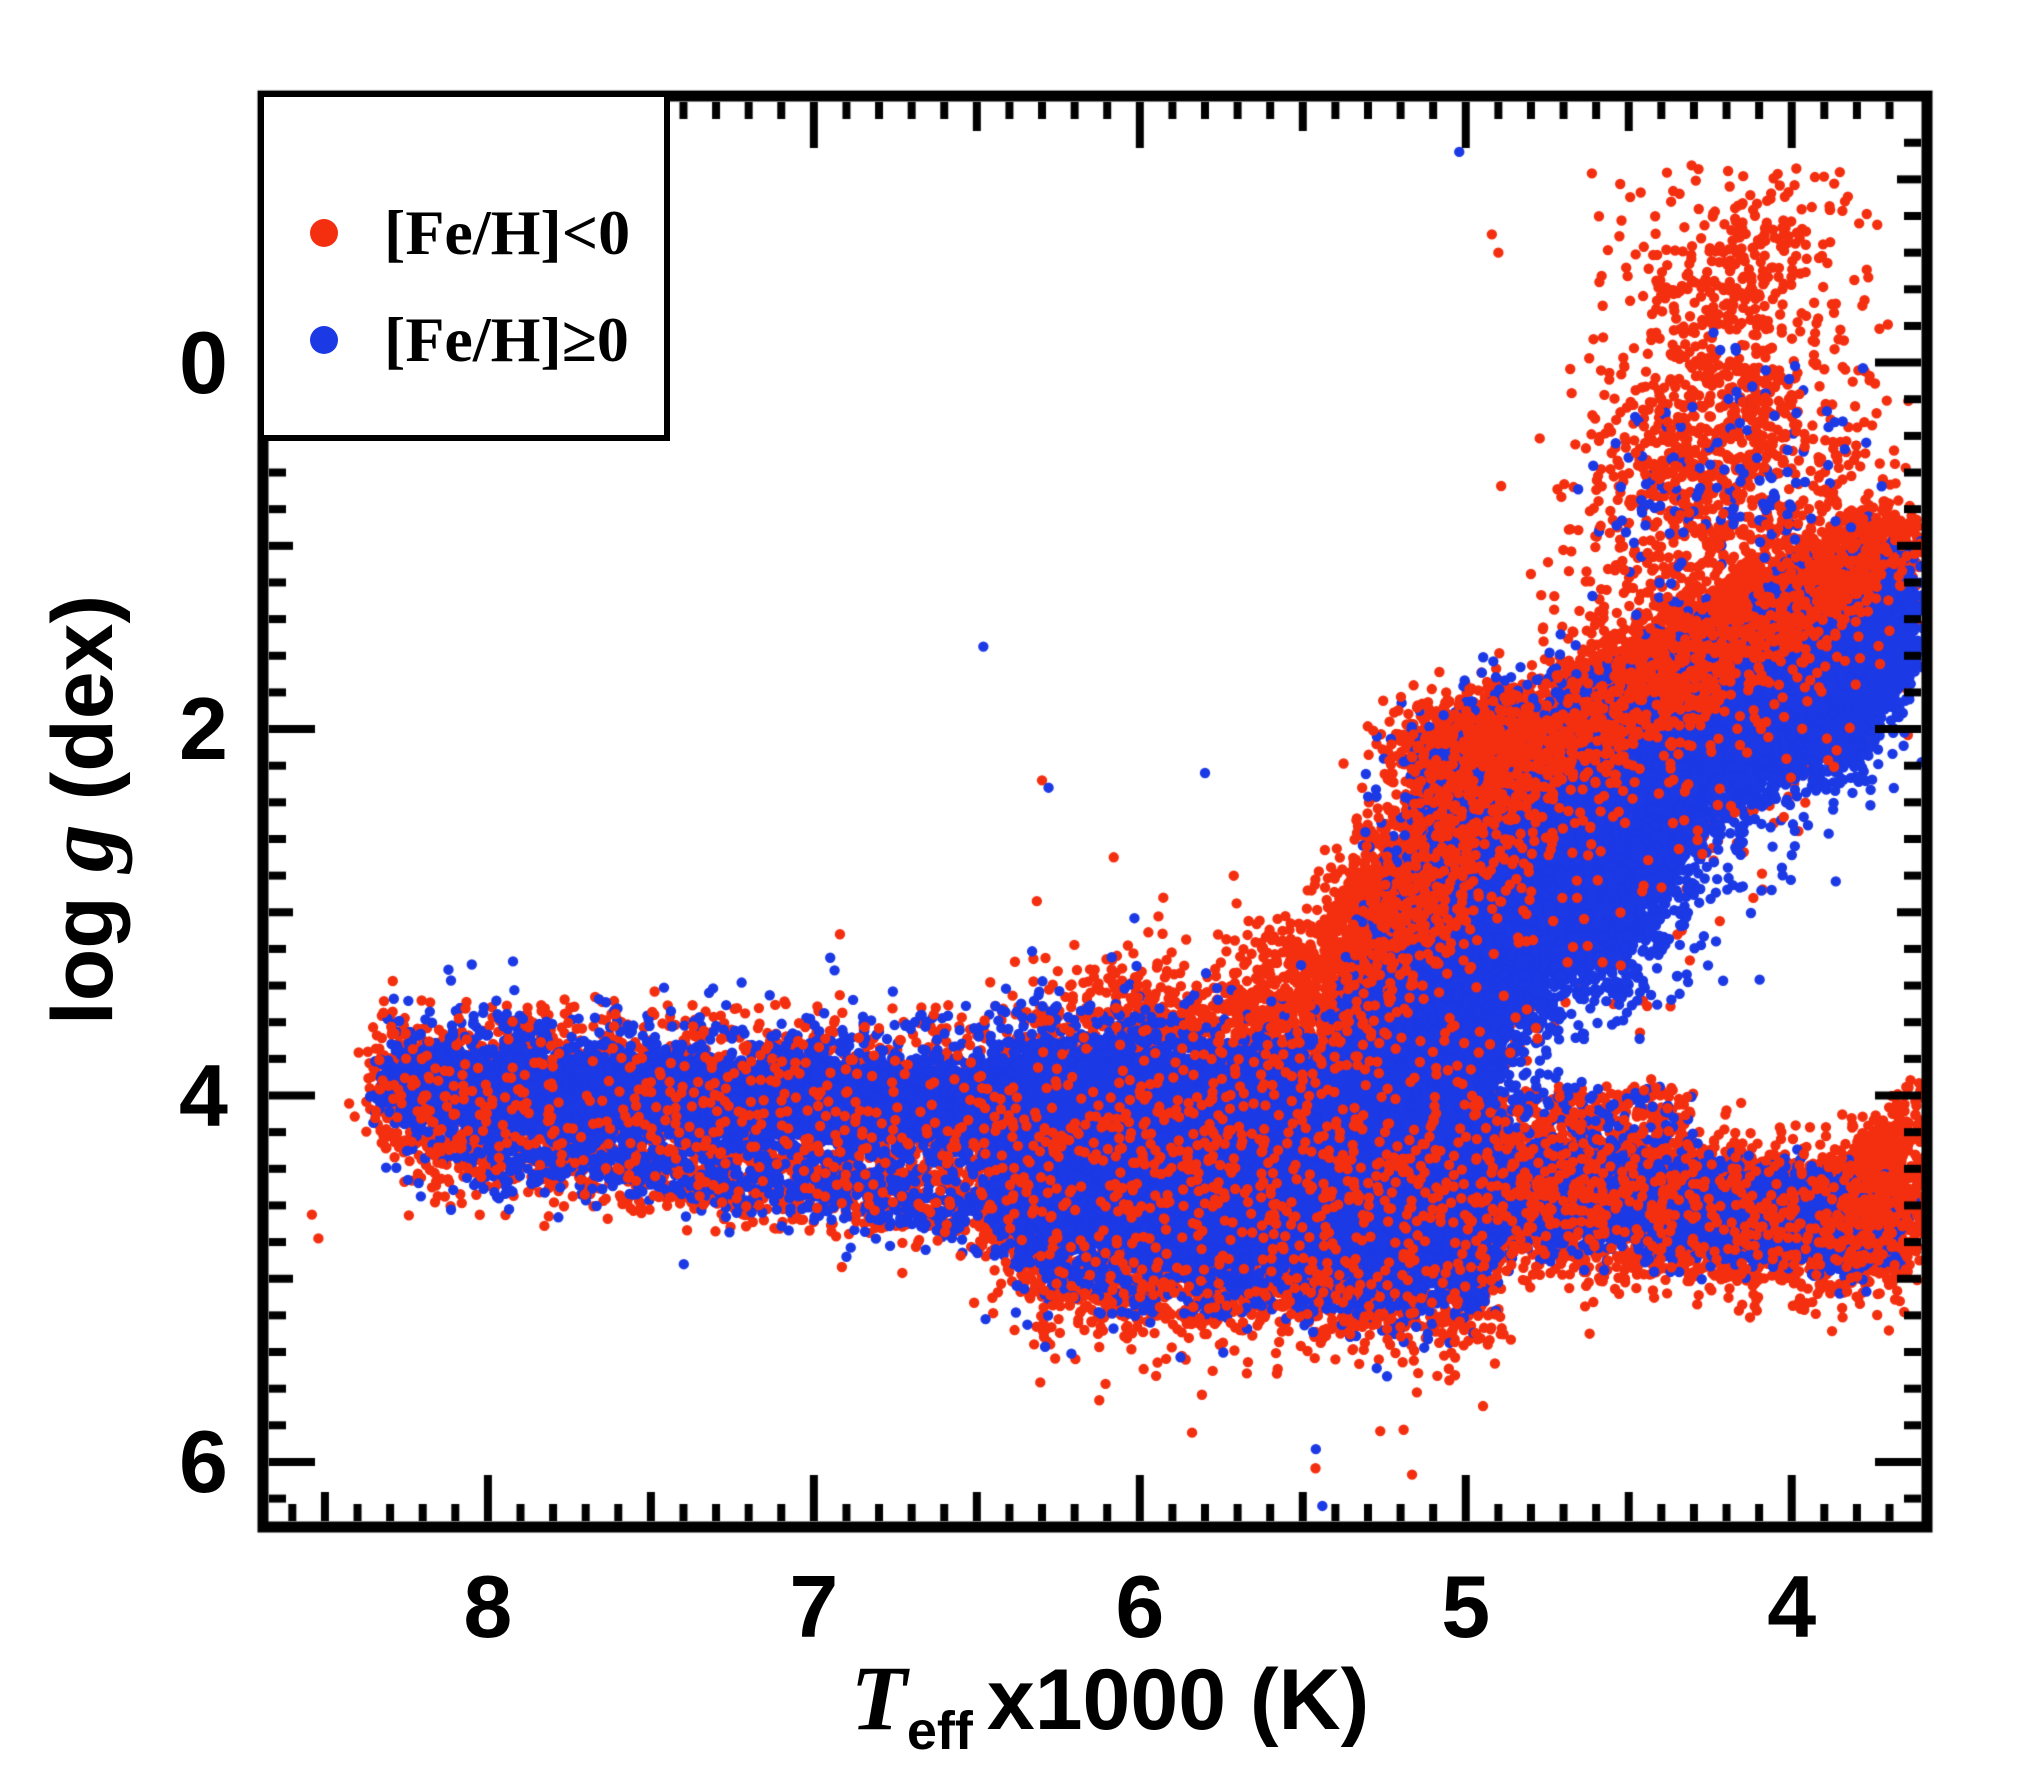 The height and width of the screenshot is (1778, 2032). What do you see at coordinates (814, 1606) in the screenshot?
I see `x-tick-label-7: 7` at bounding box center [814, 1606].